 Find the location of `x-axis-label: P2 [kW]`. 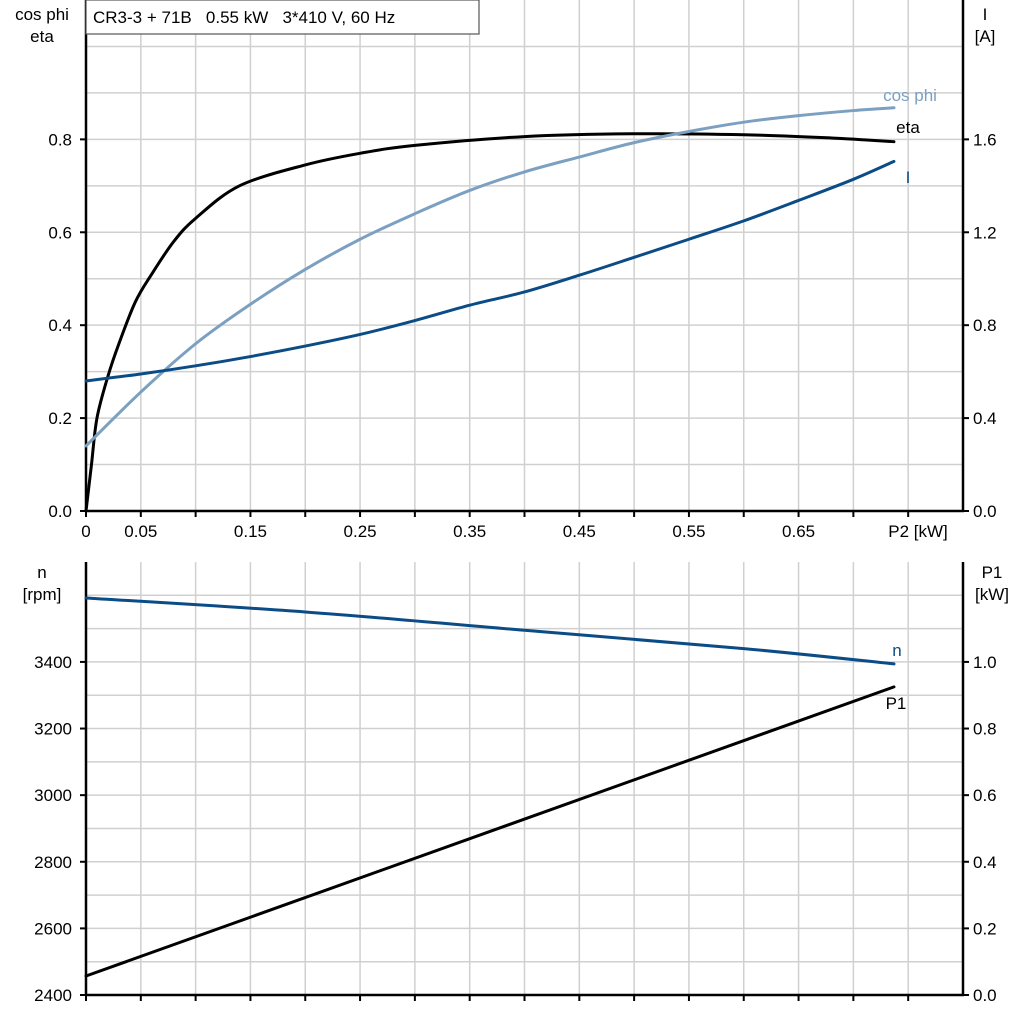

x-axis-label: P2 [kW] is located at coordinates (918, 531).